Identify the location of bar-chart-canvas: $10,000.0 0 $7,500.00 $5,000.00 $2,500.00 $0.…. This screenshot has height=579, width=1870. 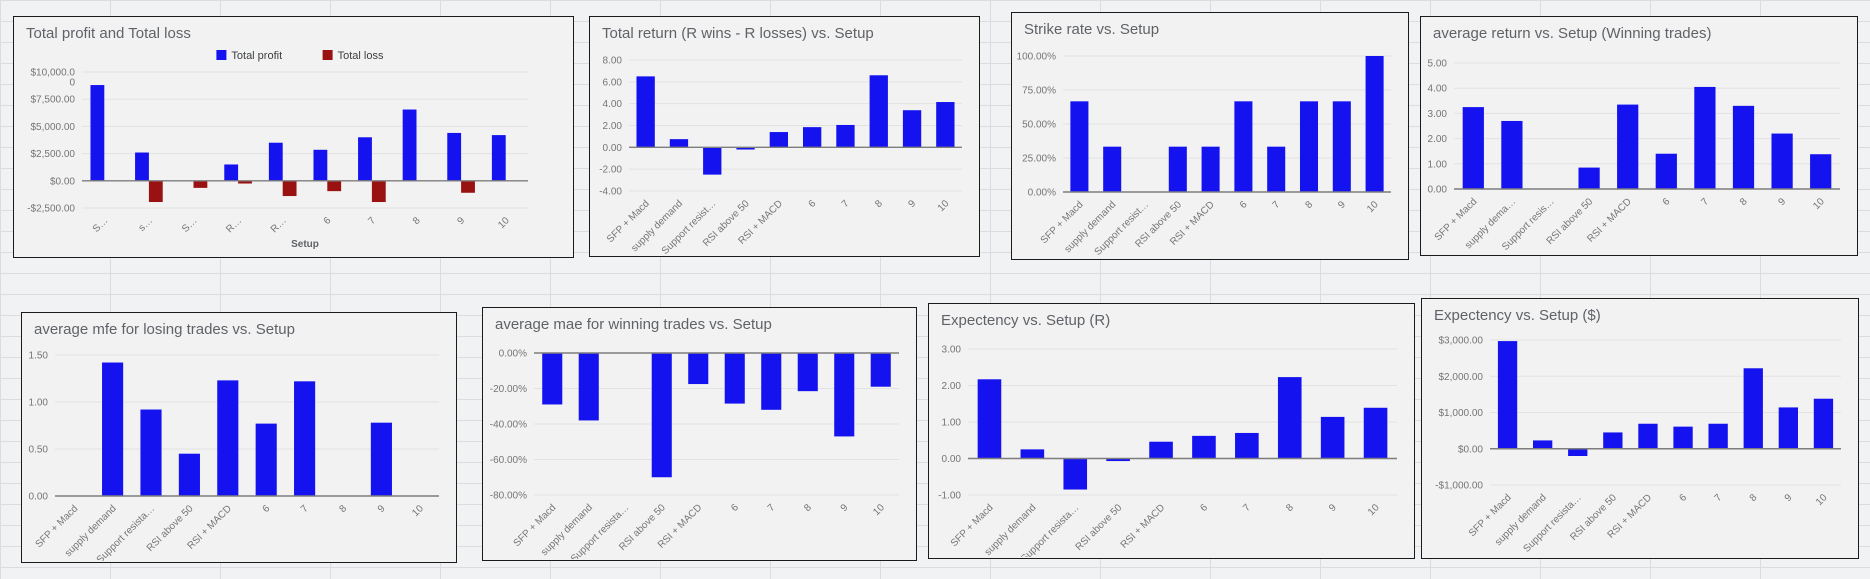
(277, 150).